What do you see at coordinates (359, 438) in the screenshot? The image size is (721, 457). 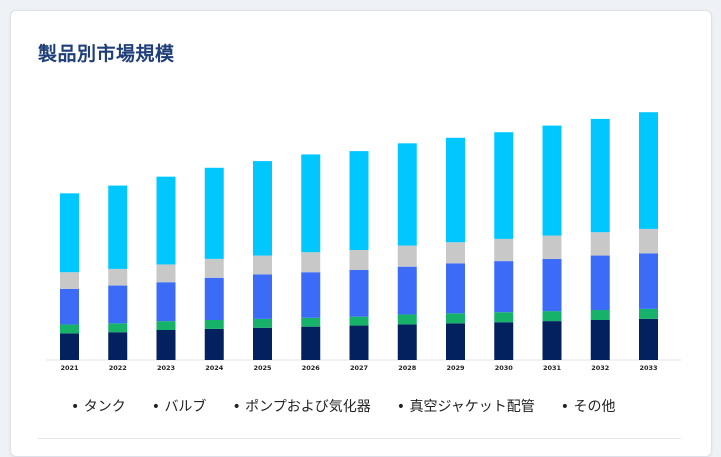 I see `card-divider` at bounding box center [359, 438].